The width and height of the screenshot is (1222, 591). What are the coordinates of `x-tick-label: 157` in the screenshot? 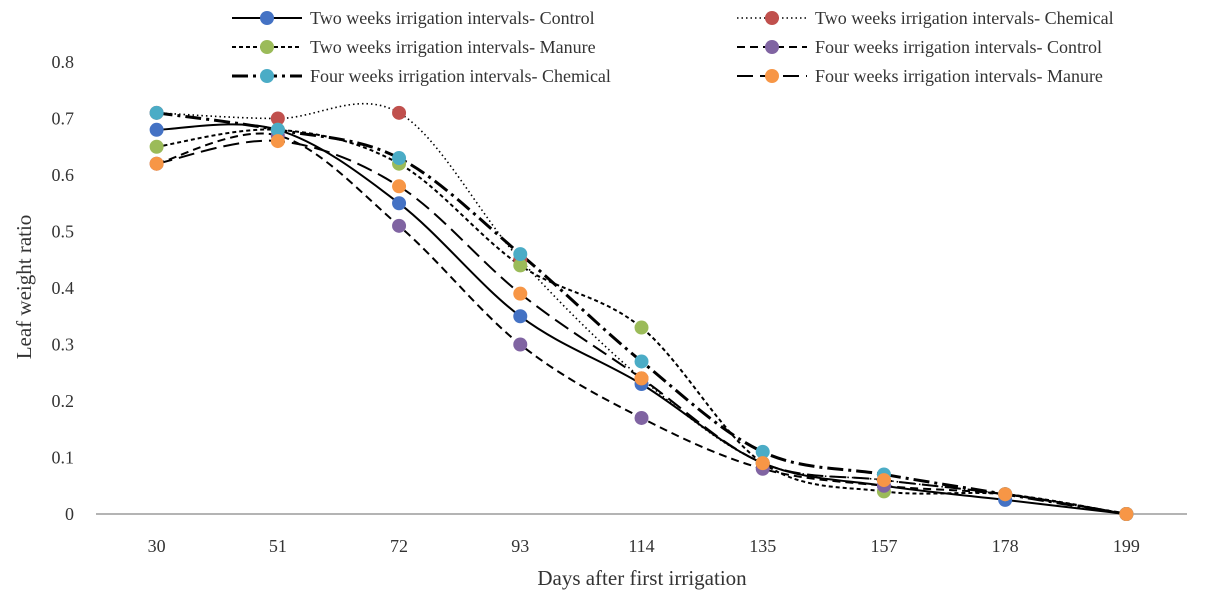 It's located at (883, 546).